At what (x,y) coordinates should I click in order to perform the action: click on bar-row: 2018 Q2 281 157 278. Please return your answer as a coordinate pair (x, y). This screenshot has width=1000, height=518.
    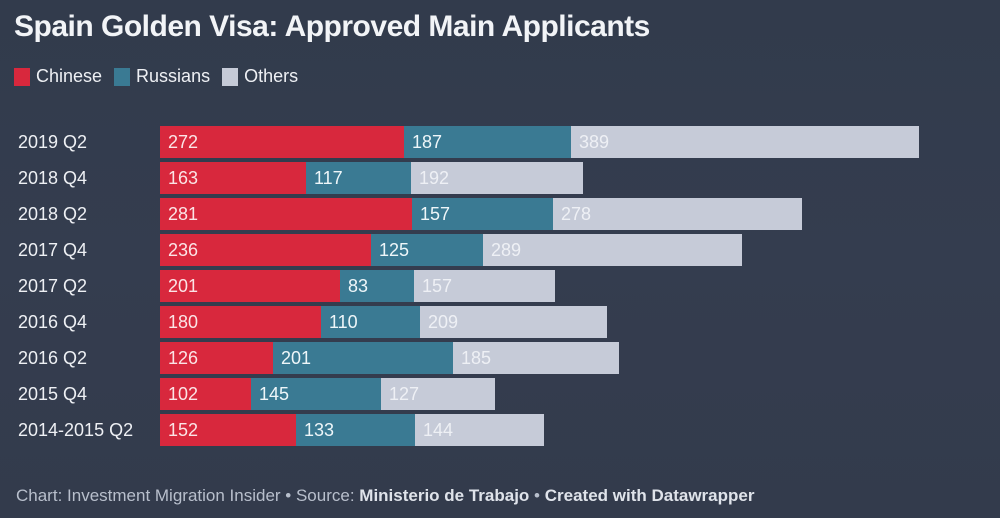
    Looking at the image, I should click on (500, 214).